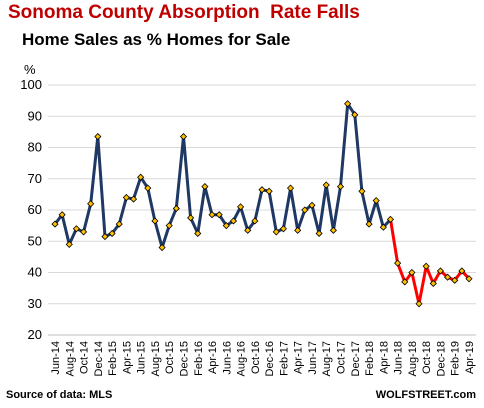  I want to click on y-tick-label: 60, so click(35, 209).